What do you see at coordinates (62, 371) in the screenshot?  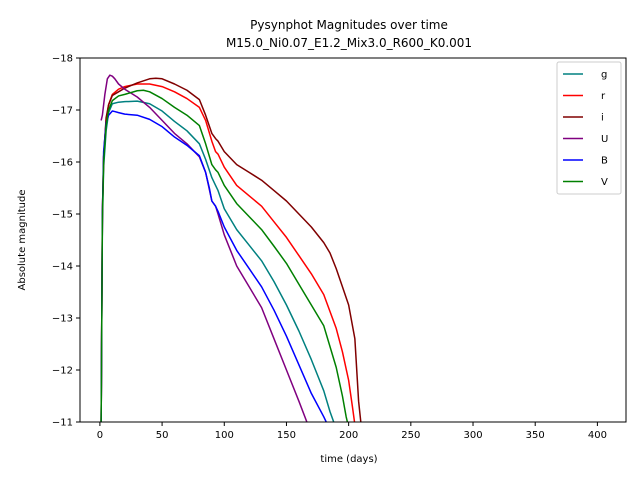 I see `y-tick-label: −12` at bounding box center [62, 371].